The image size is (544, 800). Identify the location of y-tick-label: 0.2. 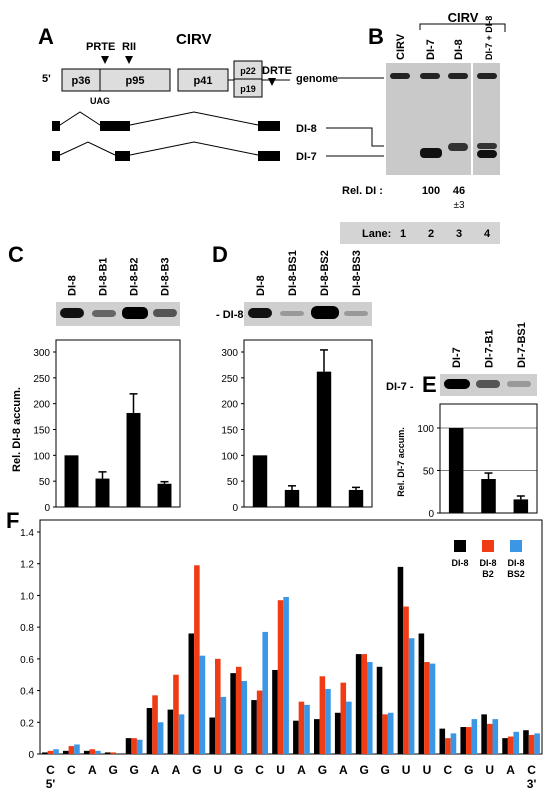
(27, 723).